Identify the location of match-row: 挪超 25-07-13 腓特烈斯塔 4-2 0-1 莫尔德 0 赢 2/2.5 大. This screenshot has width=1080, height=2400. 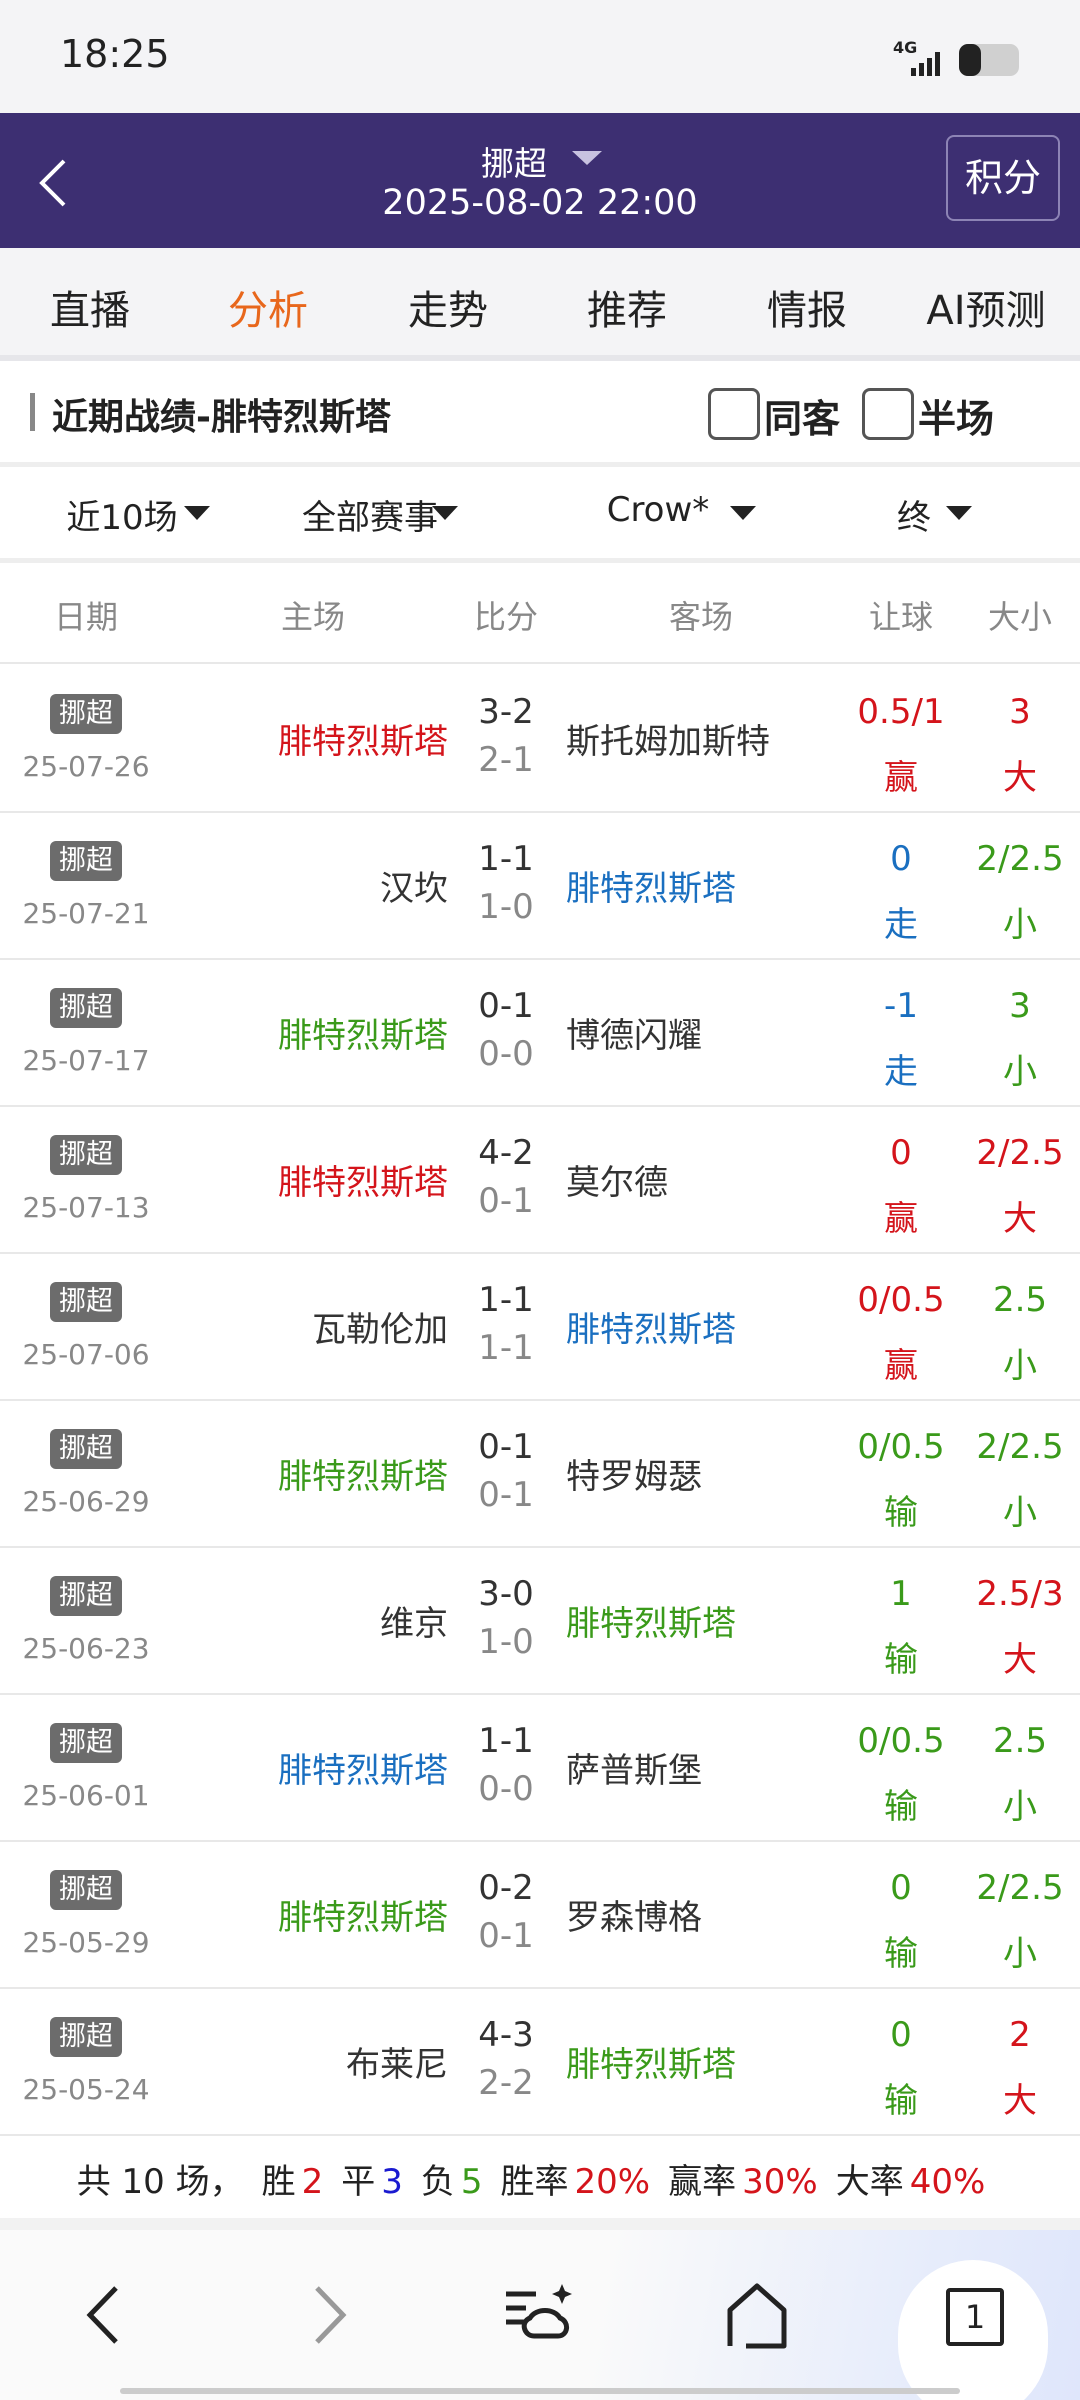
(540, 1179).